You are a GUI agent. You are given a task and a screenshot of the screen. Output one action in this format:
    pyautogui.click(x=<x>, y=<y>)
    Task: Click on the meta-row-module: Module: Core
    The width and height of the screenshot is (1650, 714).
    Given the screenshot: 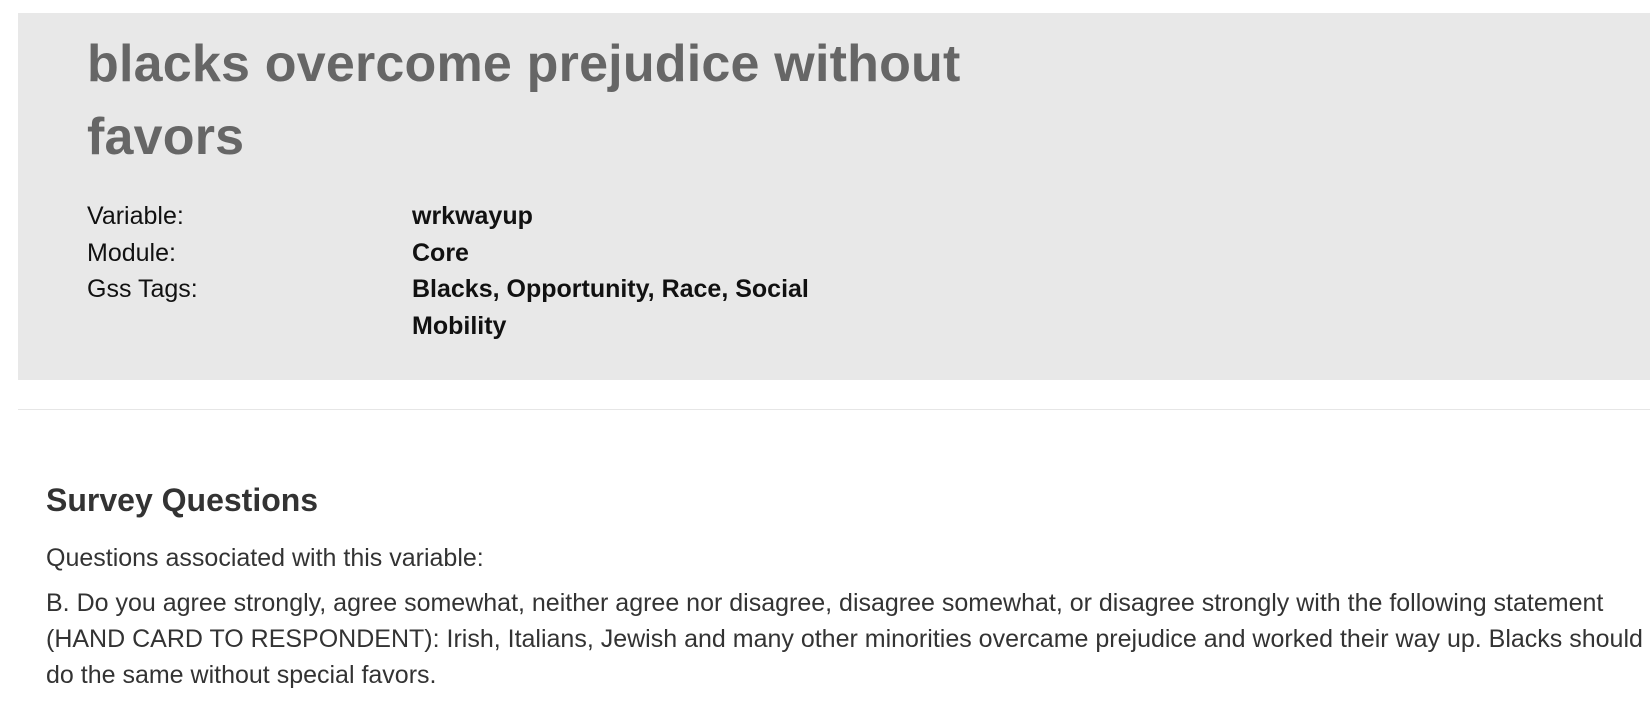 What is the action you would take?
    pyautogui.click(x=512, y=253)
    